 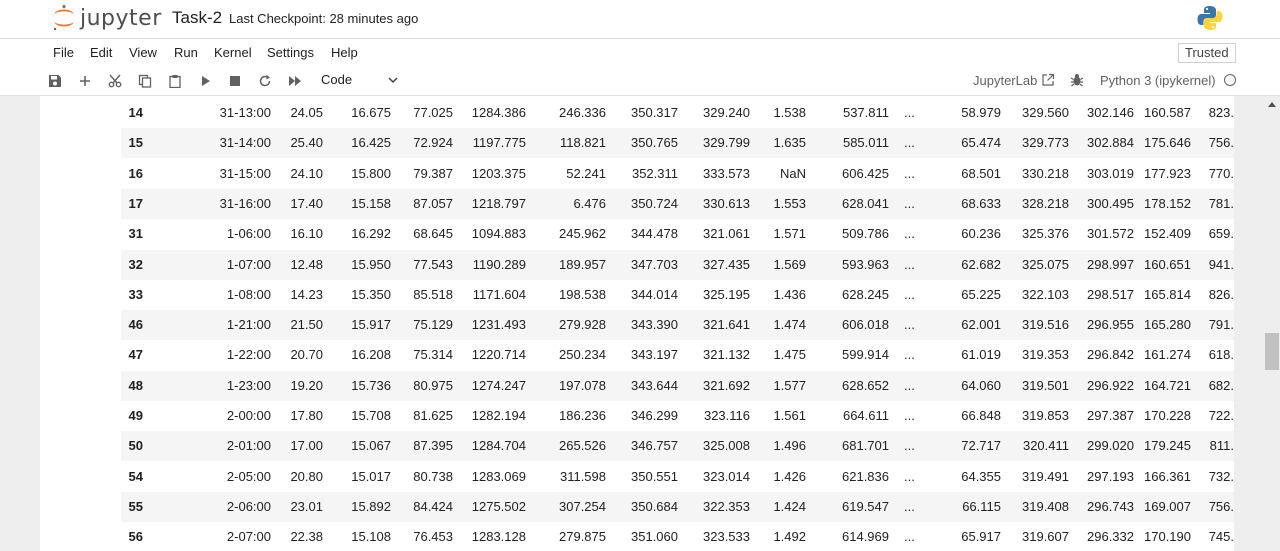 I want to click on table-cell: 307.254, so click(x=582, y=506).